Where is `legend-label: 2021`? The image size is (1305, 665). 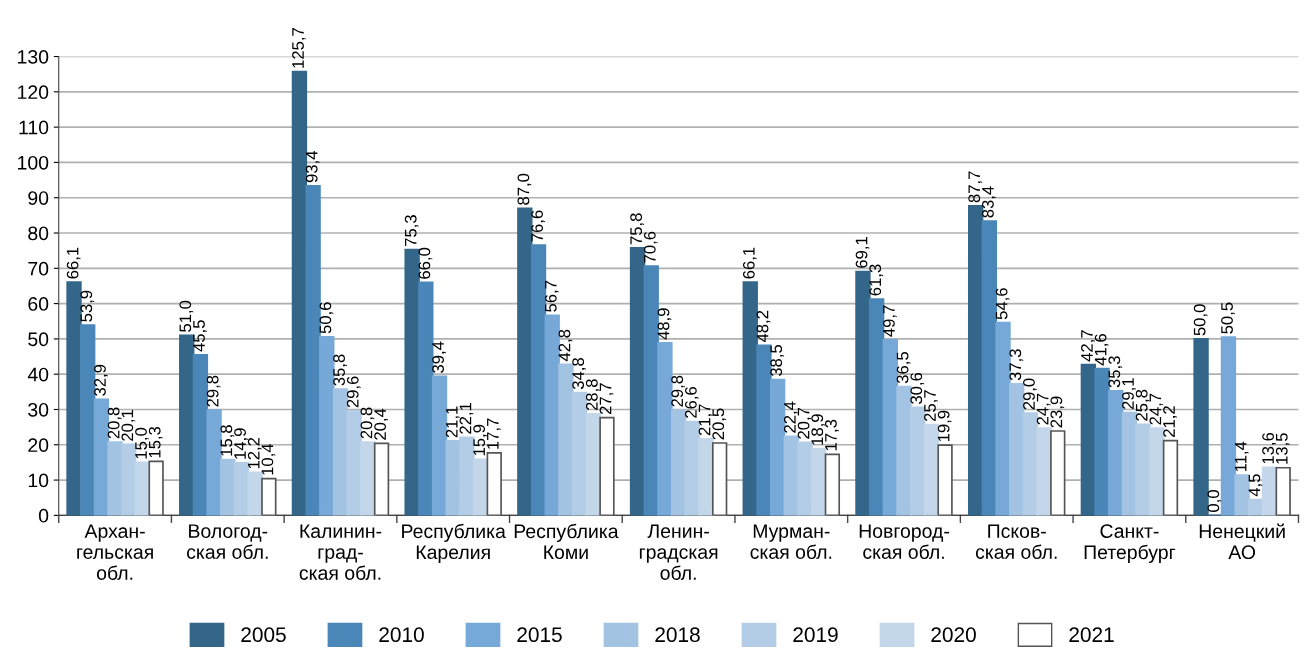
legend-label: 2021 is located at coordinates (1091, 635).